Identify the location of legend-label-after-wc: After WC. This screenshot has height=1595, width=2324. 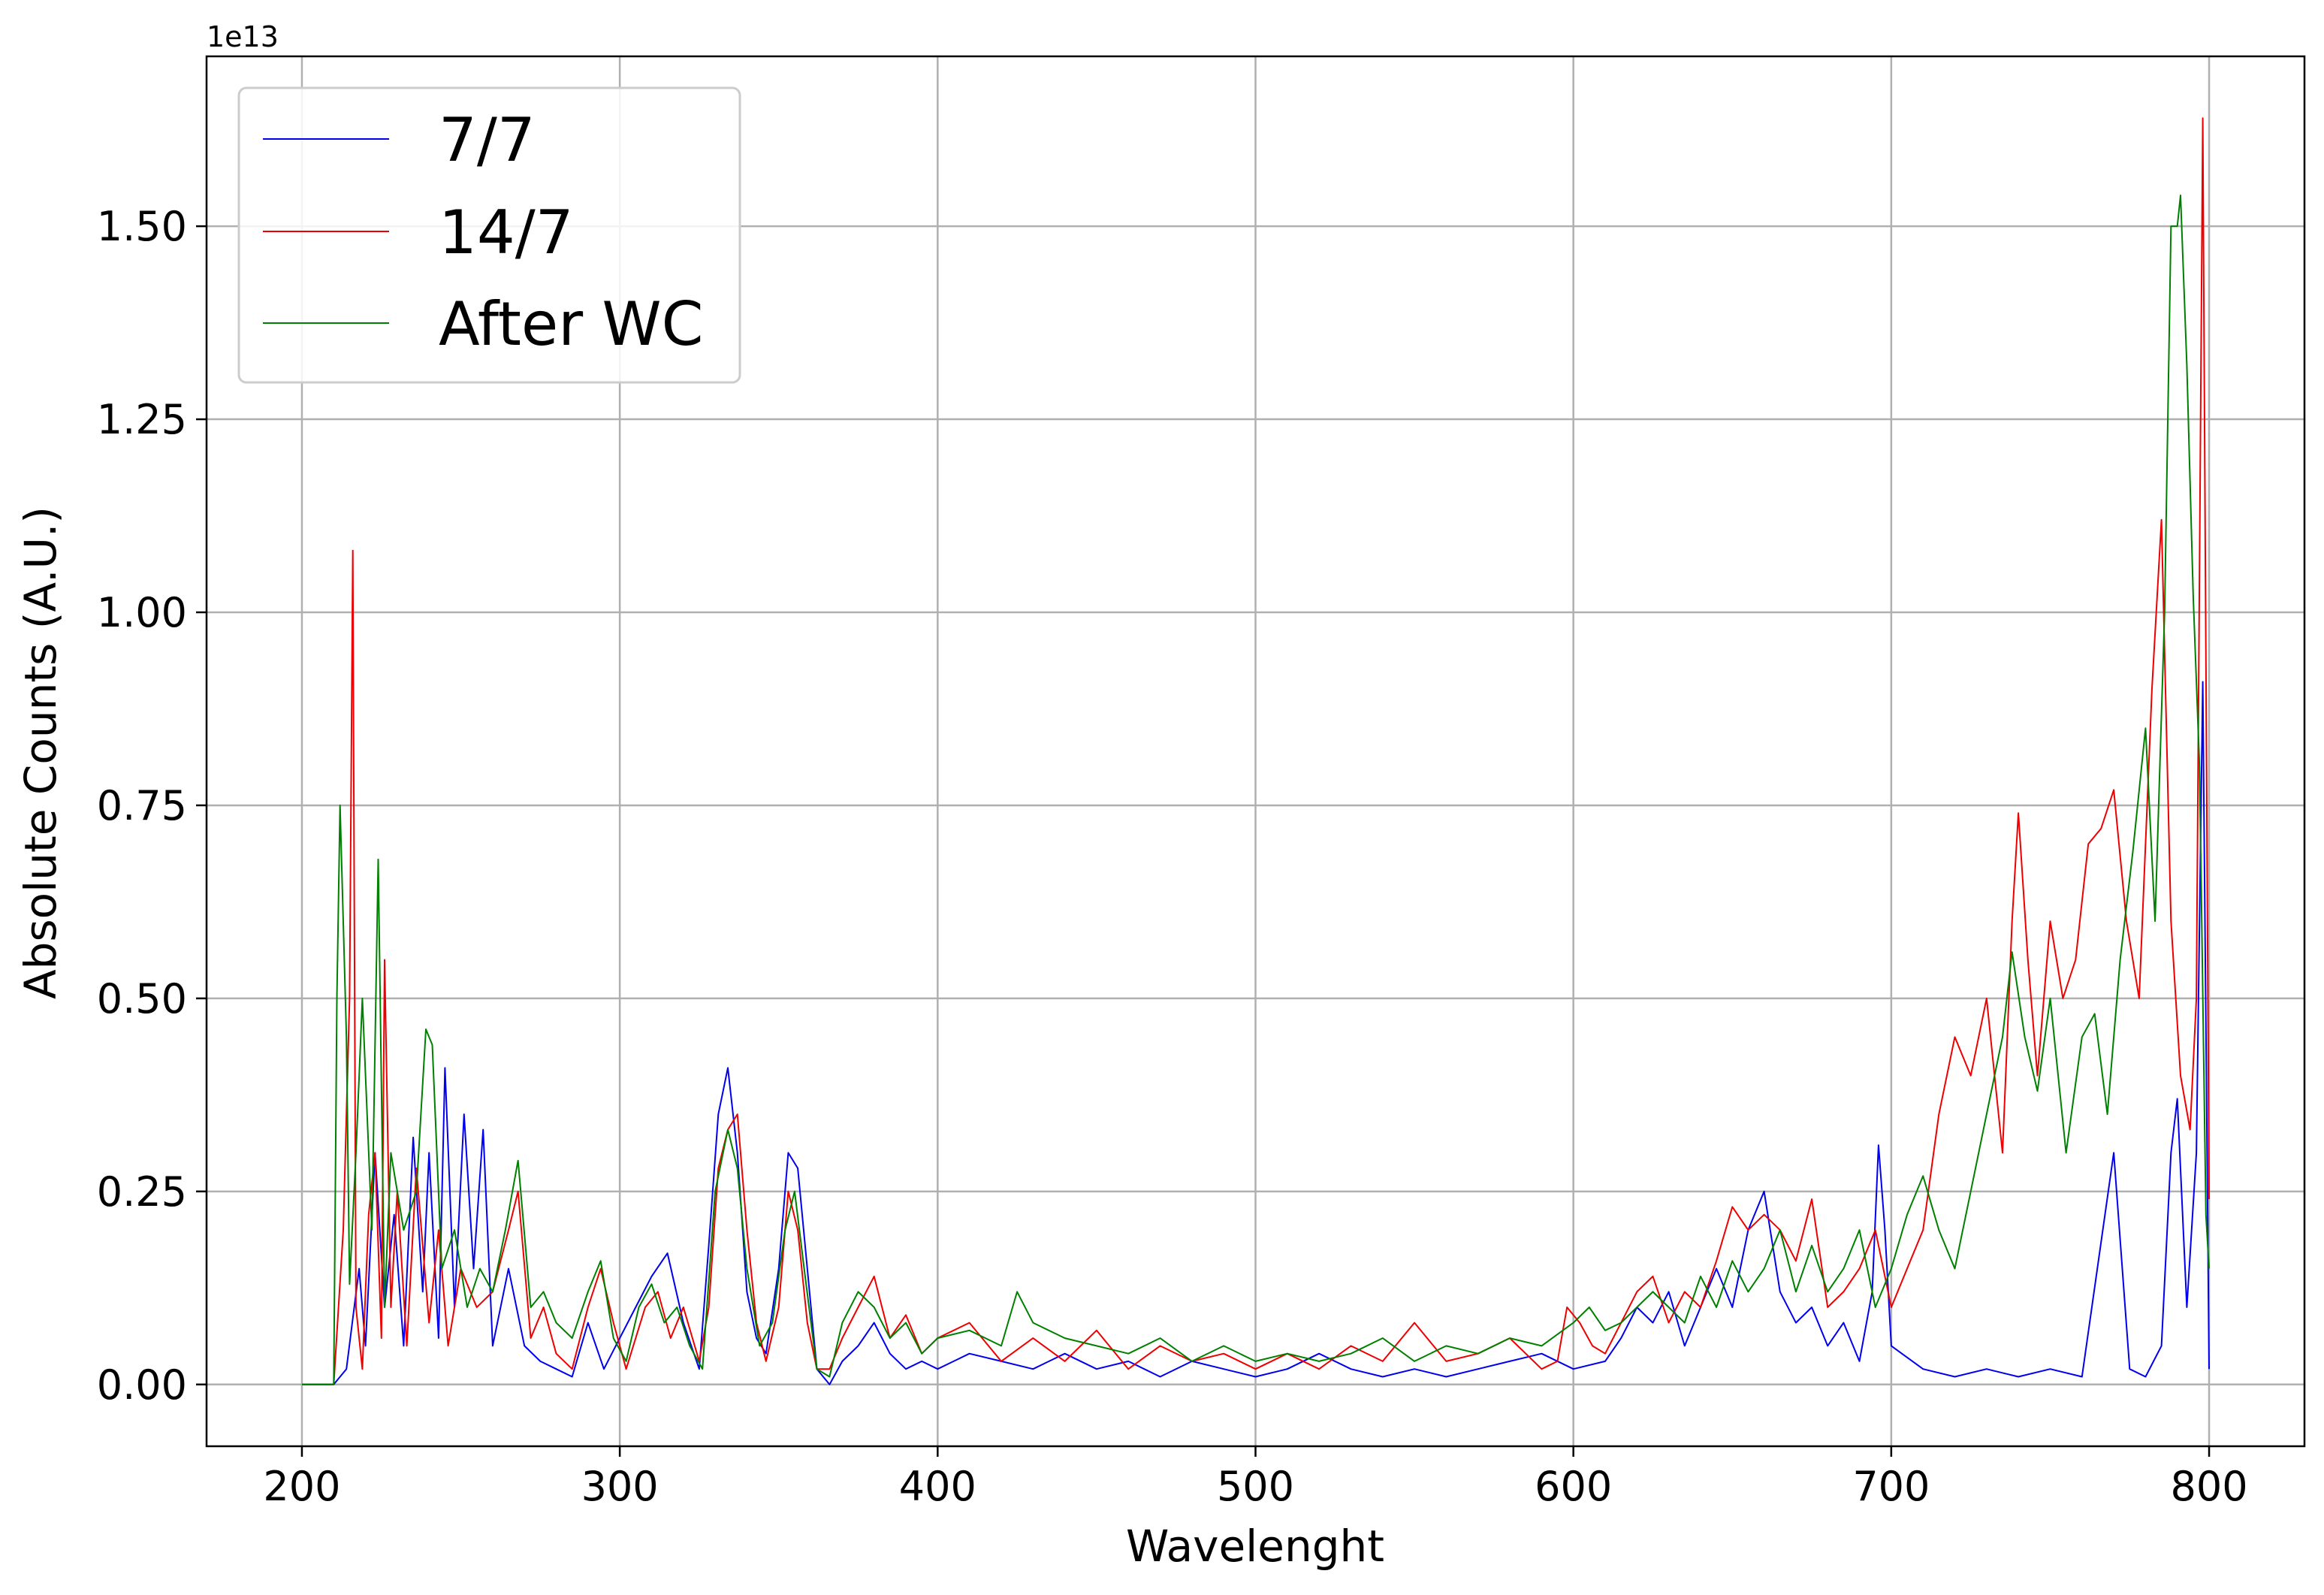
(571, 324).